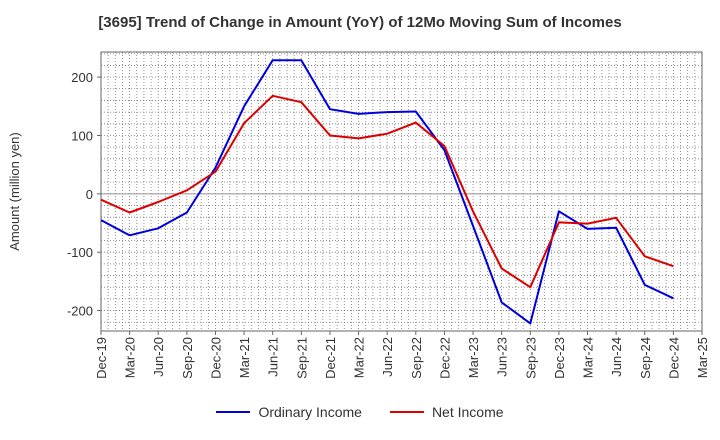 This screenshot has width=720, height=440. I want to click on legend-item: Net Income, so click(446, 412).